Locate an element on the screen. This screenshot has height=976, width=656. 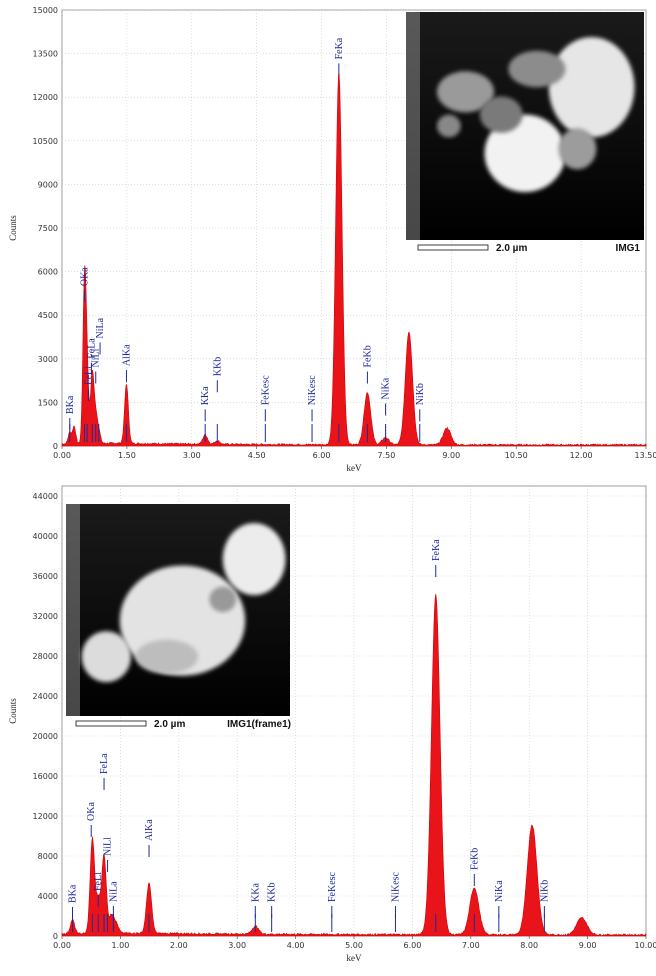
x-tick-label: 7.50 is located at coordinates (387, 455).